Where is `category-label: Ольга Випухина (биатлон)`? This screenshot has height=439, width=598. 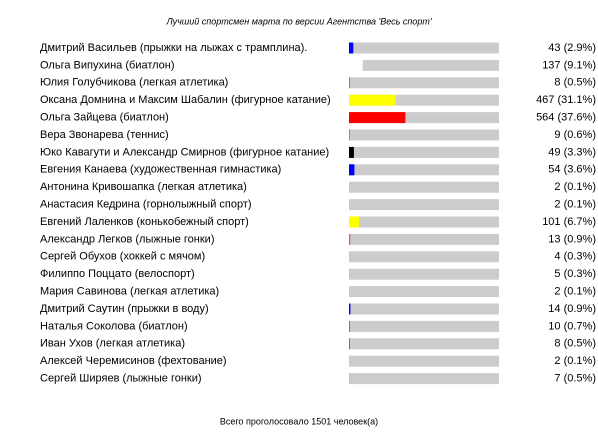 category-label: Ольга Випухина (биатлон) is located at coordinates (107, 65).